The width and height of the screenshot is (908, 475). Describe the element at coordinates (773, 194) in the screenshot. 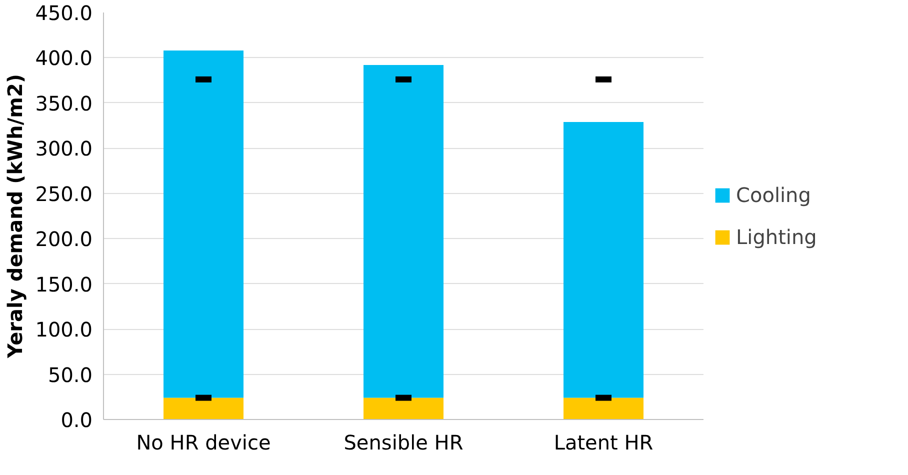

I see `legend-label: Cooling` at that location.